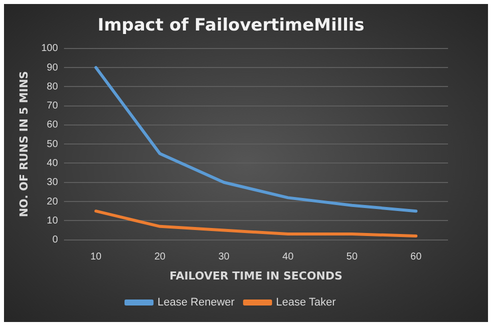 The image size is (492, 326). Describe the element at coordinates (52, 220) in the screenshot. I see `y-tick-label: 10` at that location.